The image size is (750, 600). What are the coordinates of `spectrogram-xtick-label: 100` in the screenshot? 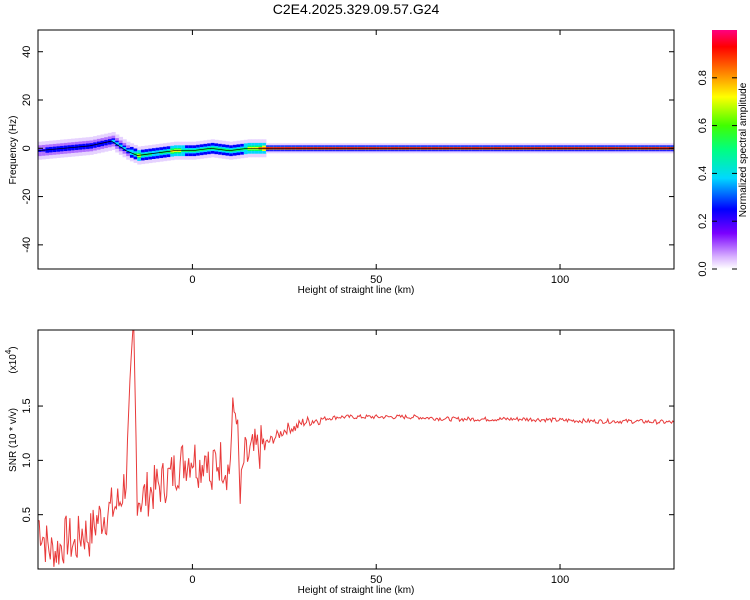 It's located at (560, 280).